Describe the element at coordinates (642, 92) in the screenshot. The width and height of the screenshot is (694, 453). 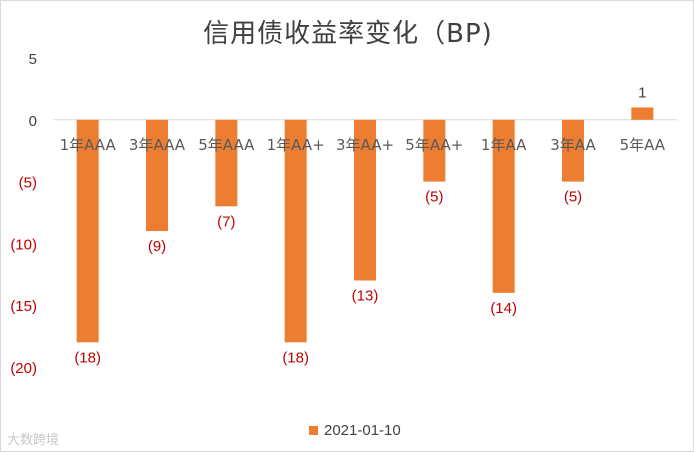
I see `data-label: 1` at that location.